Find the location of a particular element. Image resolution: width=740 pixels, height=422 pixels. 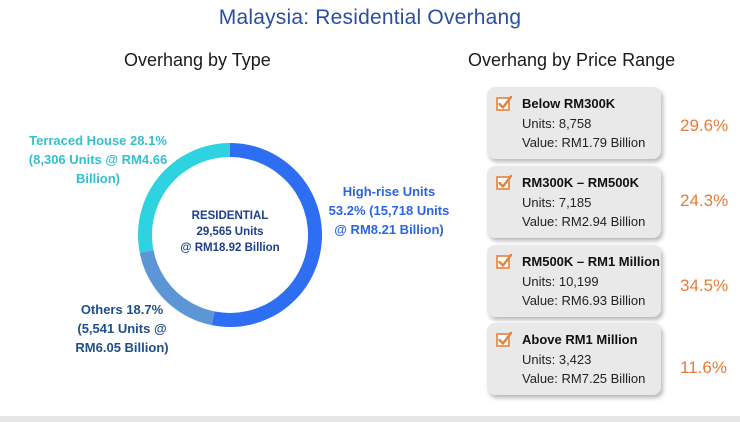

others-label-line: (5,541 Units @ is located at coordinates (122, 328).